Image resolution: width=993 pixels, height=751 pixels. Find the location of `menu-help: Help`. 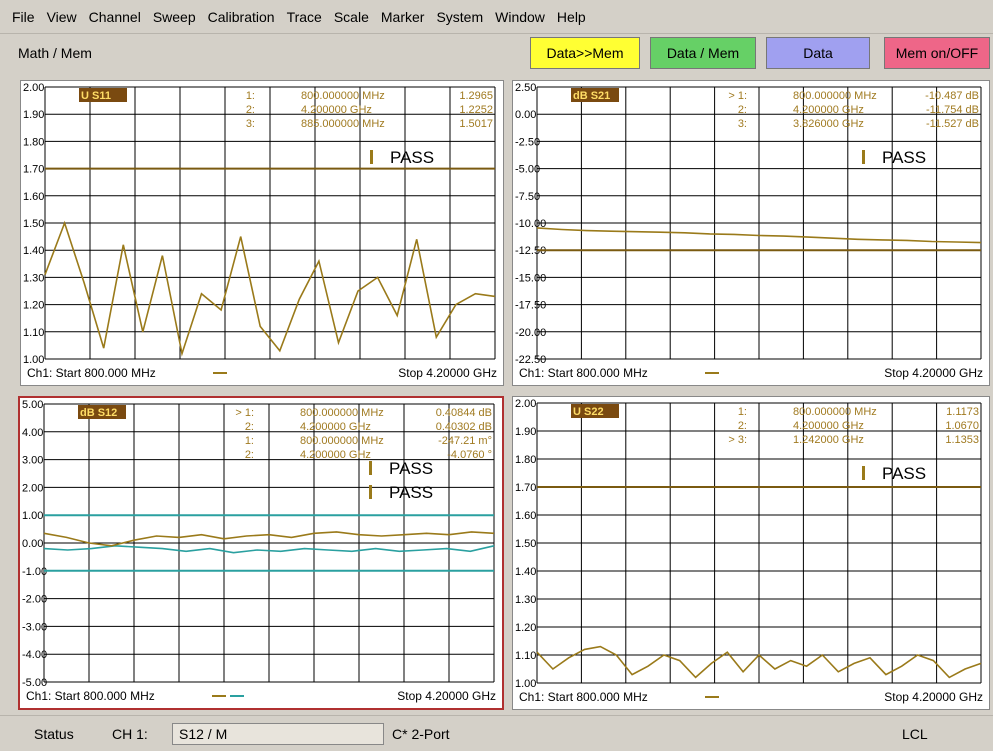

menu-help: Help is located at coordinates (571, 16).